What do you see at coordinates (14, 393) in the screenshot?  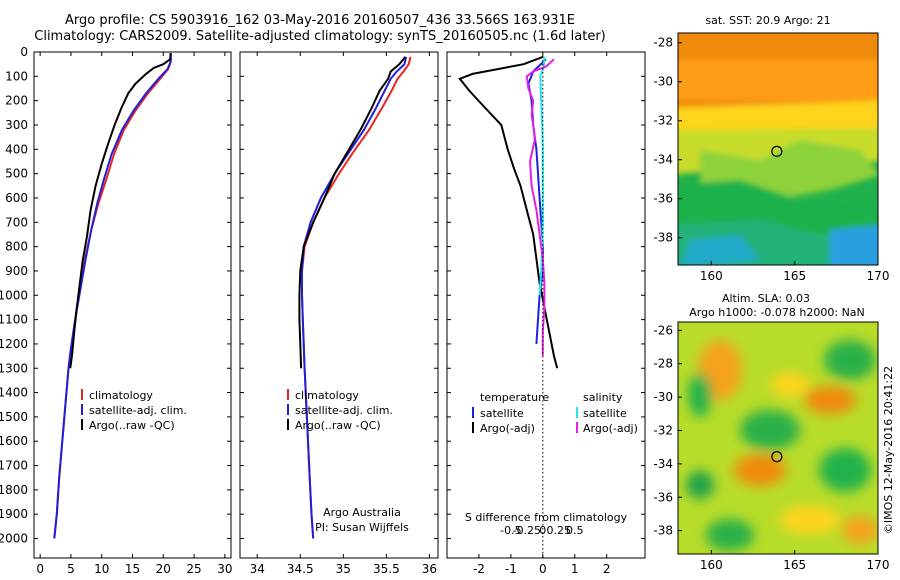 I see `y-tick-label: 1400` at bounding box center [14, 393].